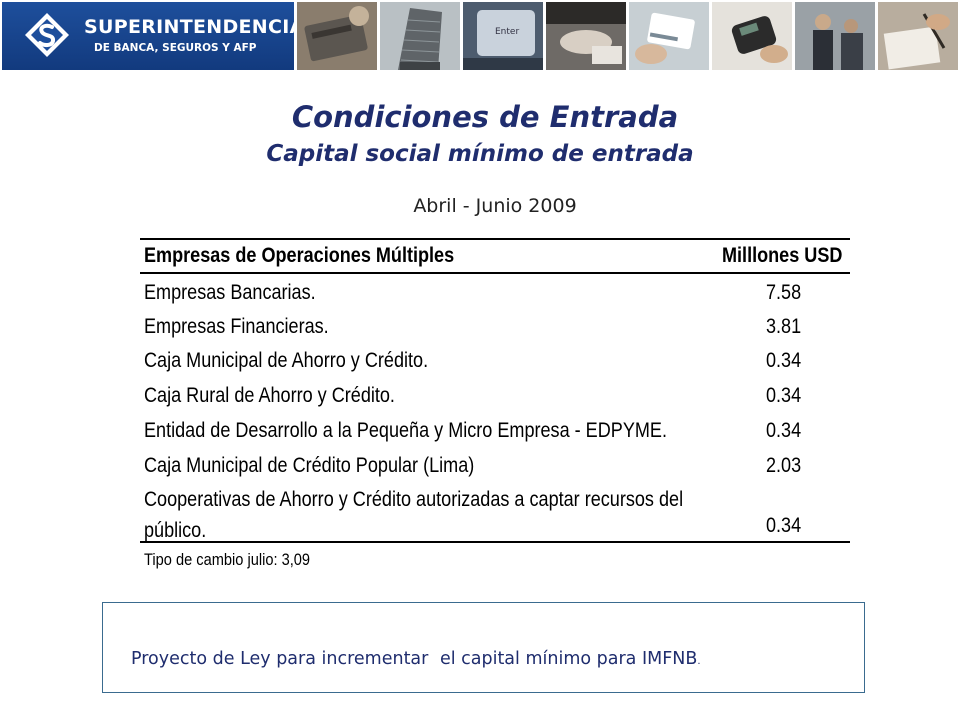  Describe the element at coordinates (420, 36) in the screenshot. I see `building-photo` at that location.